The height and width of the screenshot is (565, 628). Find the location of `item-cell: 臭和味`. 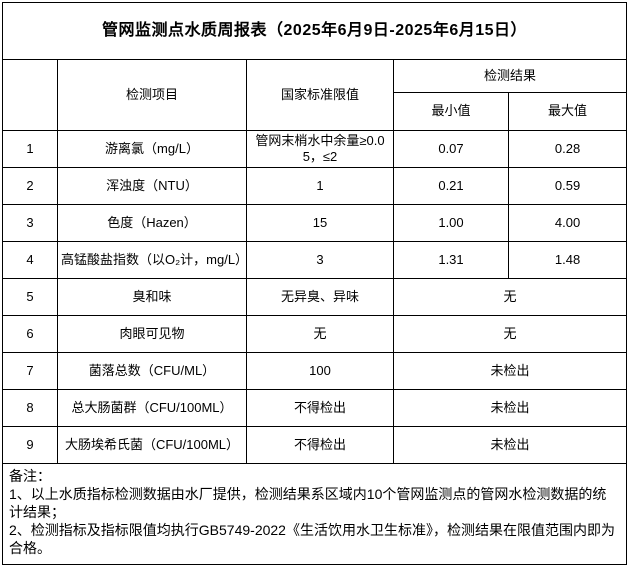

item-cell: 臭和味 is located at coordinates (152, 297).